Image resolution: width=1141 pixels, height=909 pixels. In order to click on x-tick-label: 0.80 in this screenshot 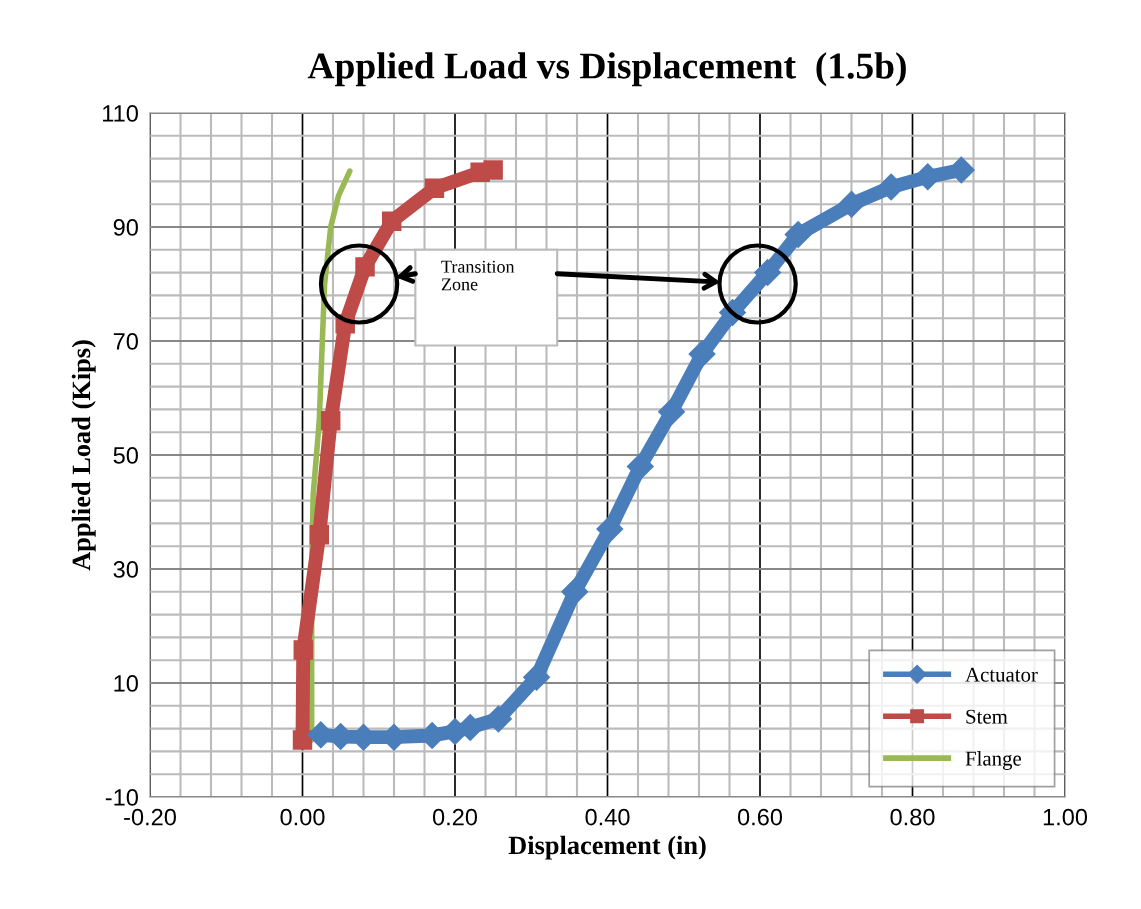, I will do `click(912, 817)`.